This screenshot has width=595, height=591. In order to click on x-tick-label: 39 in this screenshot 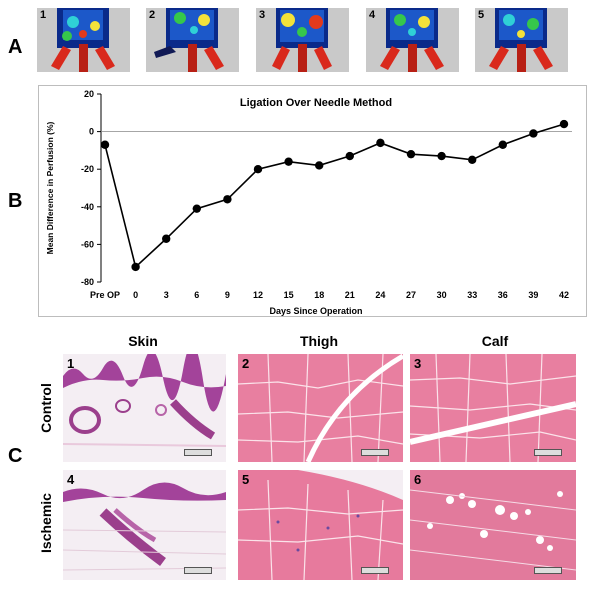, I will do `click(533, 295)`.